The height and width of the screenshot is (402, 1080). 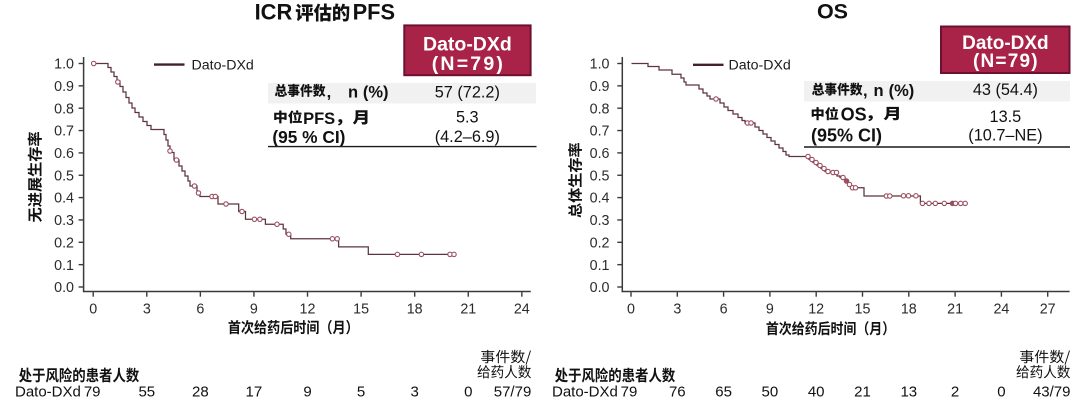 I want to click on svg-text: (95 % CI), so click(x=308, y=137).